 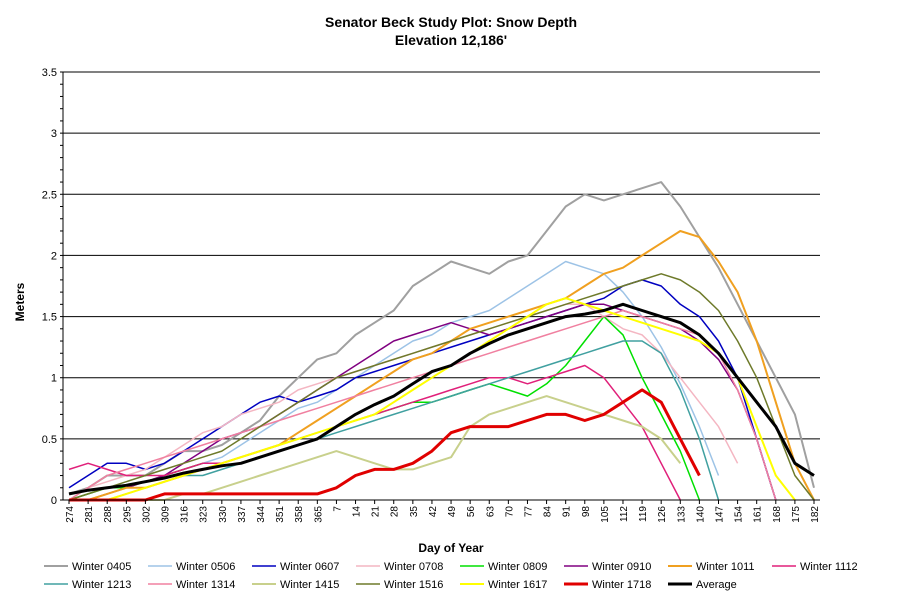 I want to click on y-tick-label: 2, so click(x=54, y=256).